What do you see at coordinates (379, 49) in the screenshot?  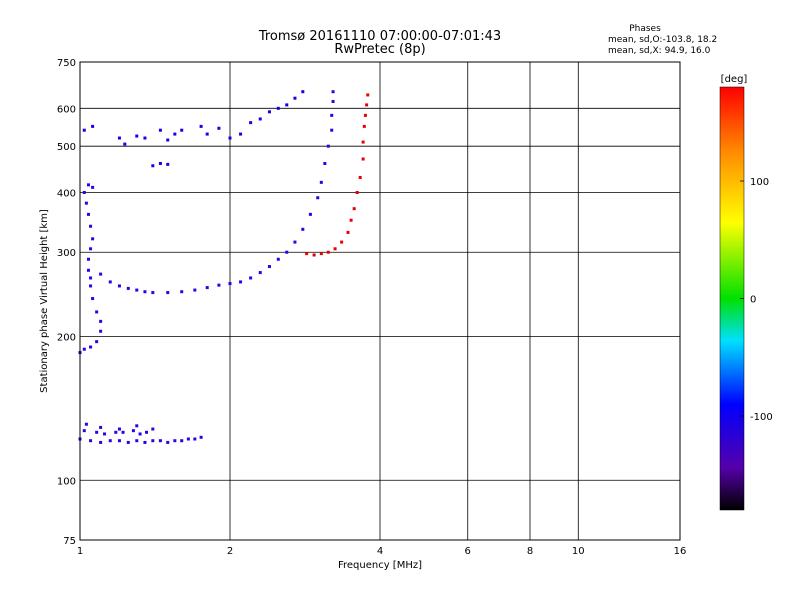 I see `chart-subtitle: RwPretec (8p)` at bounding box center [379, 49].